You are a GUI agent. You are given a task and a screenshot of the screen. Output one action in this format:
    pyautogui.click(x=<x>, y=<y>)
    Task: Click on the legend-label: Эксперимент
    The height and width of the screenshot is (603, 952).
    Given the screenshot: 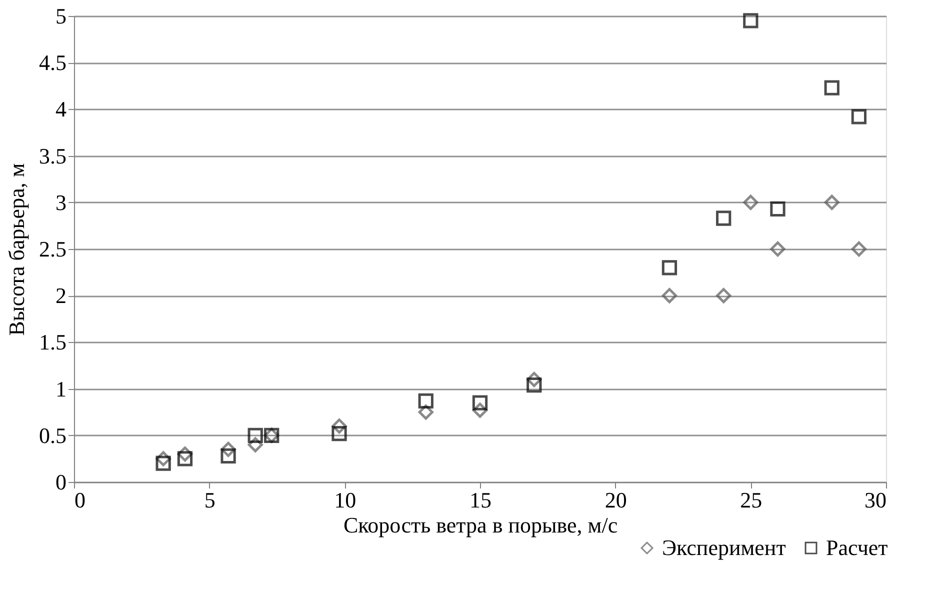 What is the action you would take?
    pyautogui.click(x=724, y=547)
    